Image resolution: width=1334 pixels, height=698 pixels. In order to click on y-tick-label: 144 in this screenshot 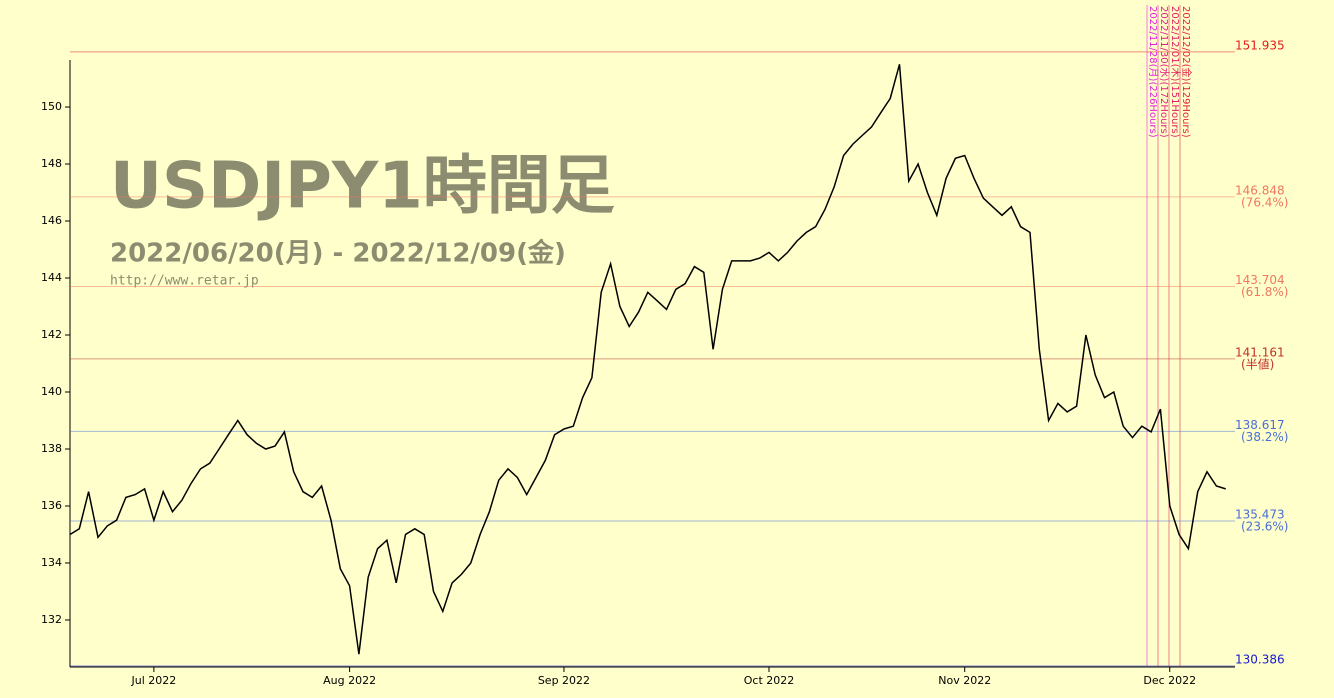, I will do `click(51, 277)`.